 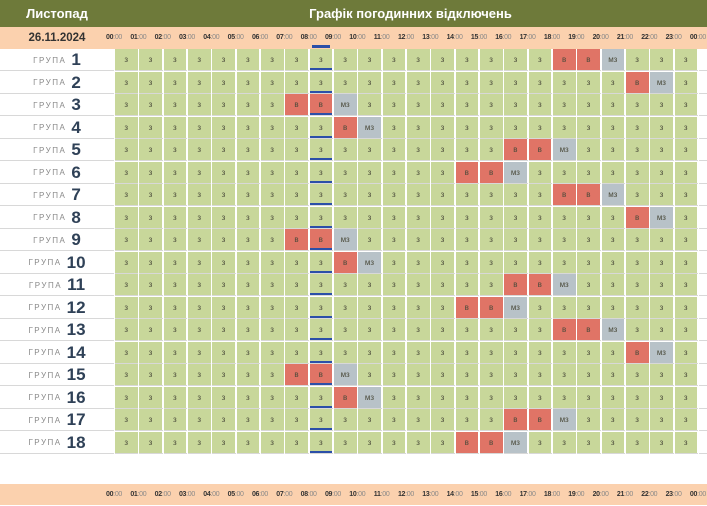 I want to click on group-label: ГРУПА 3, so click(x=57, y=105).